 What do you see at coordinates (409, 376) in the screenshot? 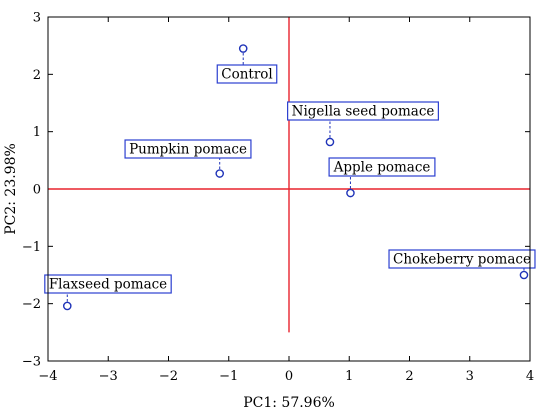
I see `x-tick-label: 2` at bounding box center [409, 376].